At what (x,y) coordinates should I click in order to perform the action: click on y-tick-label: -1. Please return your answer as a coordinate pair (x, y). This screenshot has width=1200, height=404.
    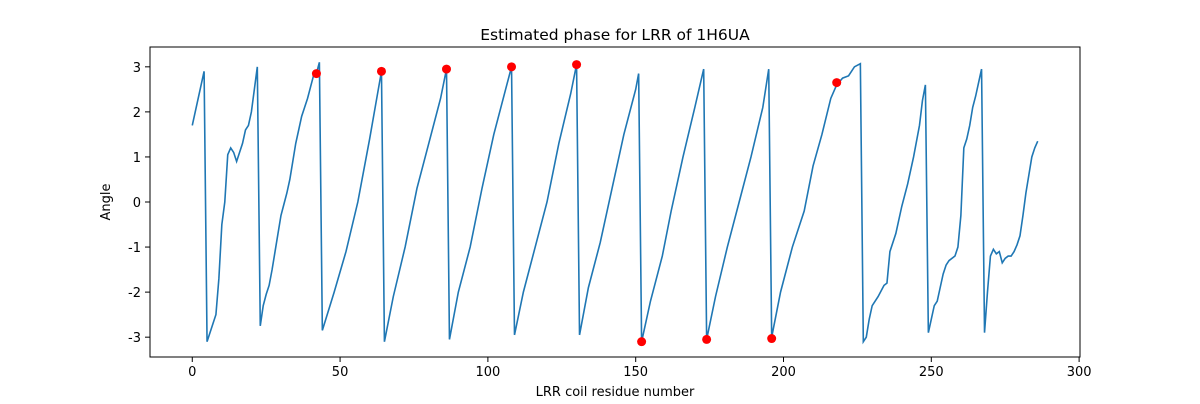
    Looking at the image, I should click on (134, 248).